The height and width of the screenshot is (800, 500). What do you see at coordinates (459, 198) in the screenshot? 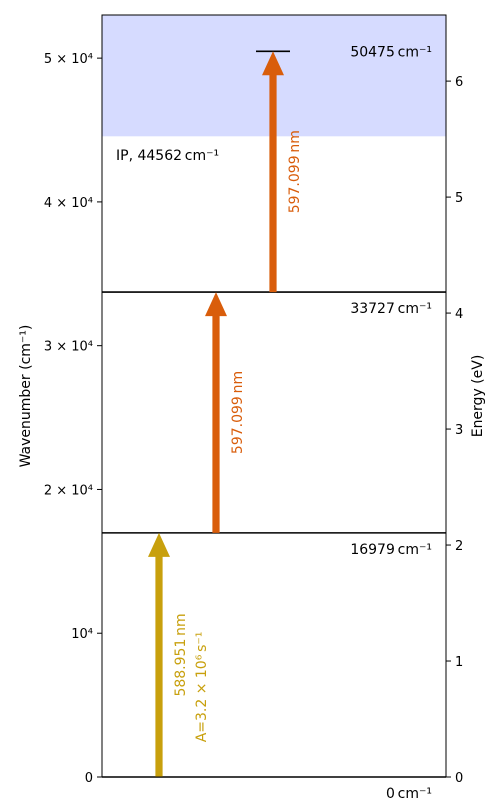
I see `right-tick-label: 5` at bounding box center [459, 198].